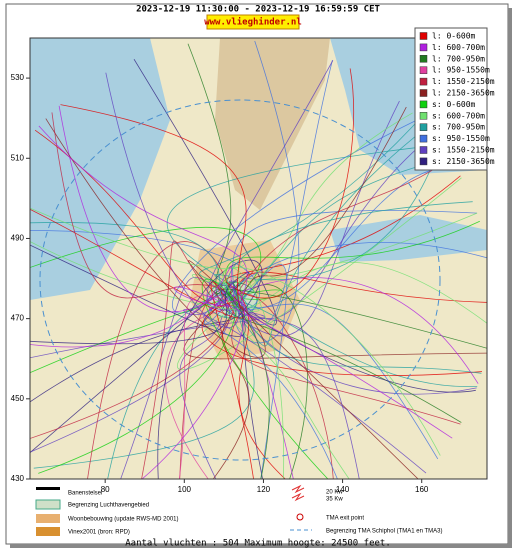 The height and width of the screenshot is (550, 515). What do you see at coordinates (384, 532) in the screenshot?
I see `legend-text: Begrenzing TMA Schiphol (TMA1 en TMA3)` at bounding box center [384, 532].